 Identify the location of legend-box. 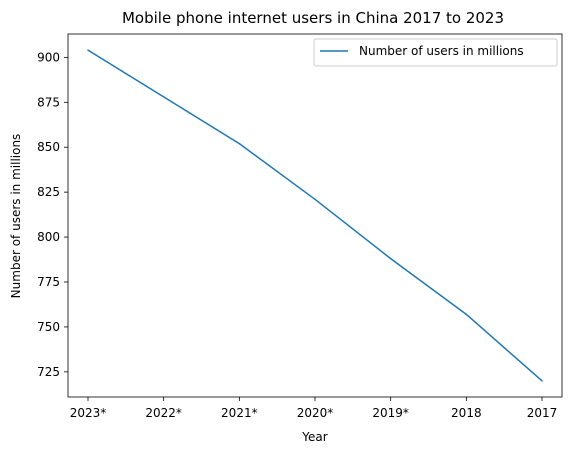
(435, 52).